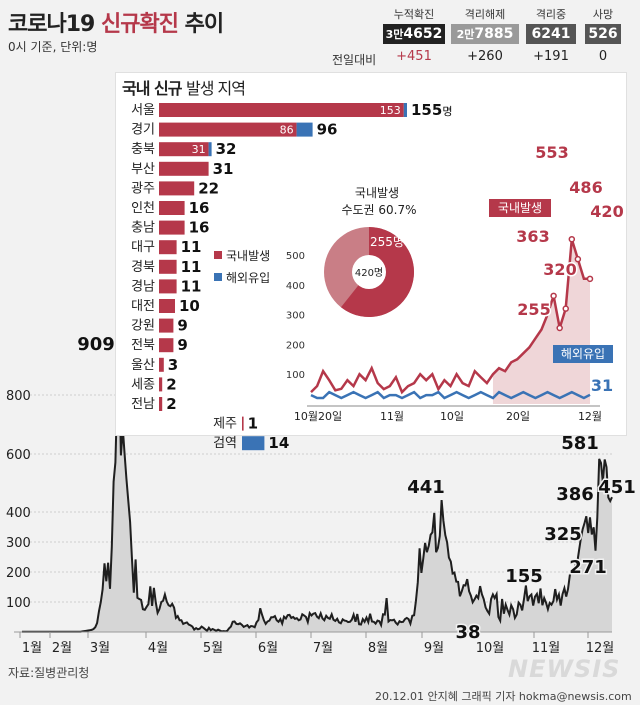 This screenshot has height=705, width=640. I want to click on inset-imported-tag: 해외유입, so click(583, 354).